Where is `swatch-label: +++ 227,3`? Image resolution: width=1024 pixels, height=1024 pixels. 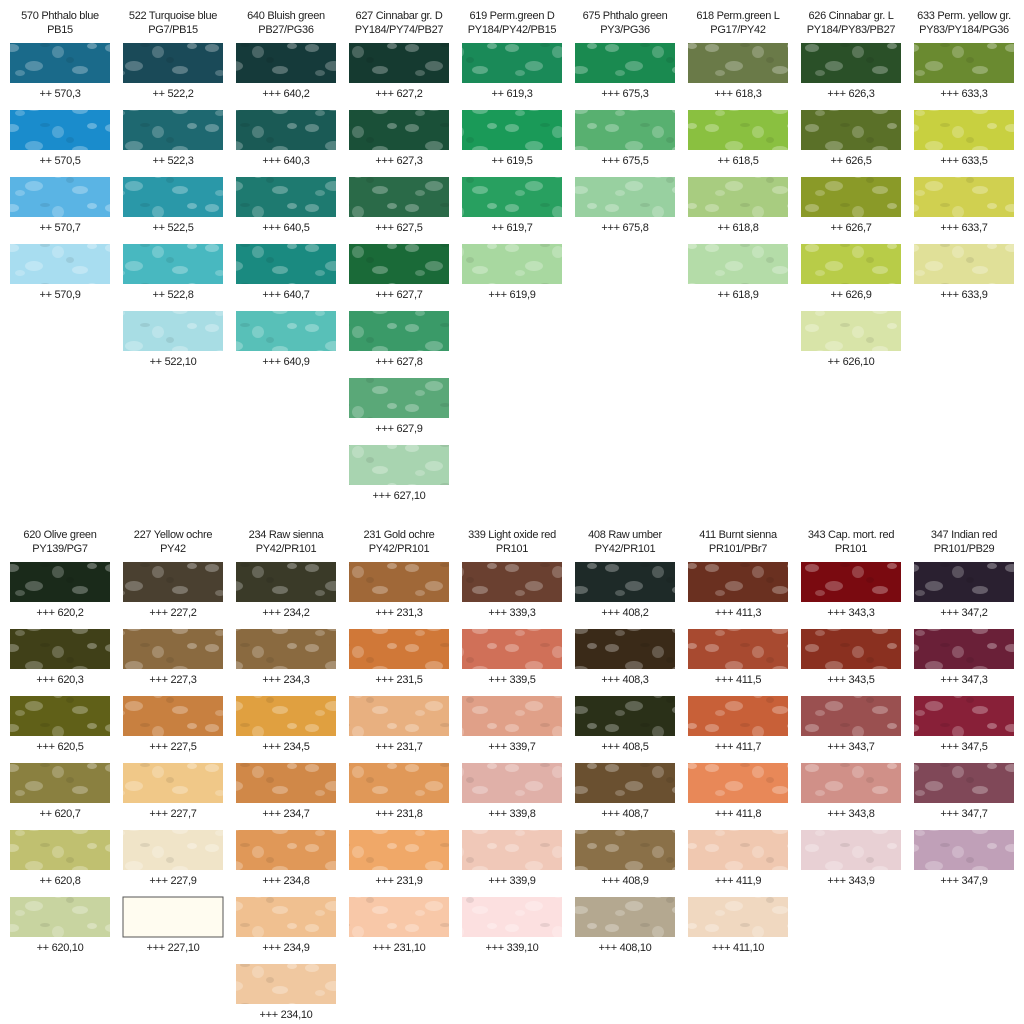
swatch-label: +++ 227,3 is located at coordinates (172, 680).